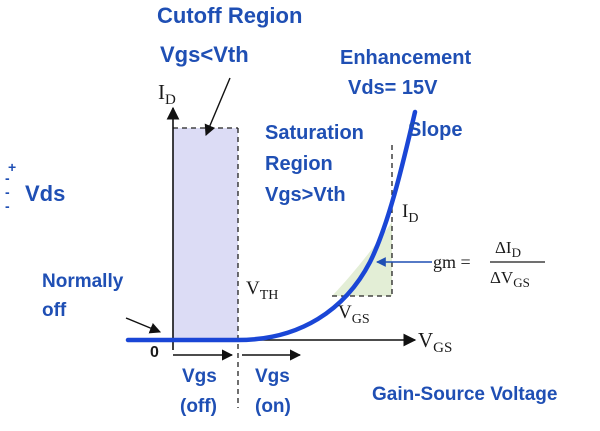 This screenshot has width=600, height=431. What do you see at coordinates (83, 281) in the screenshot?
I see `normally-label: Normally` at bounding box center [83, 281].